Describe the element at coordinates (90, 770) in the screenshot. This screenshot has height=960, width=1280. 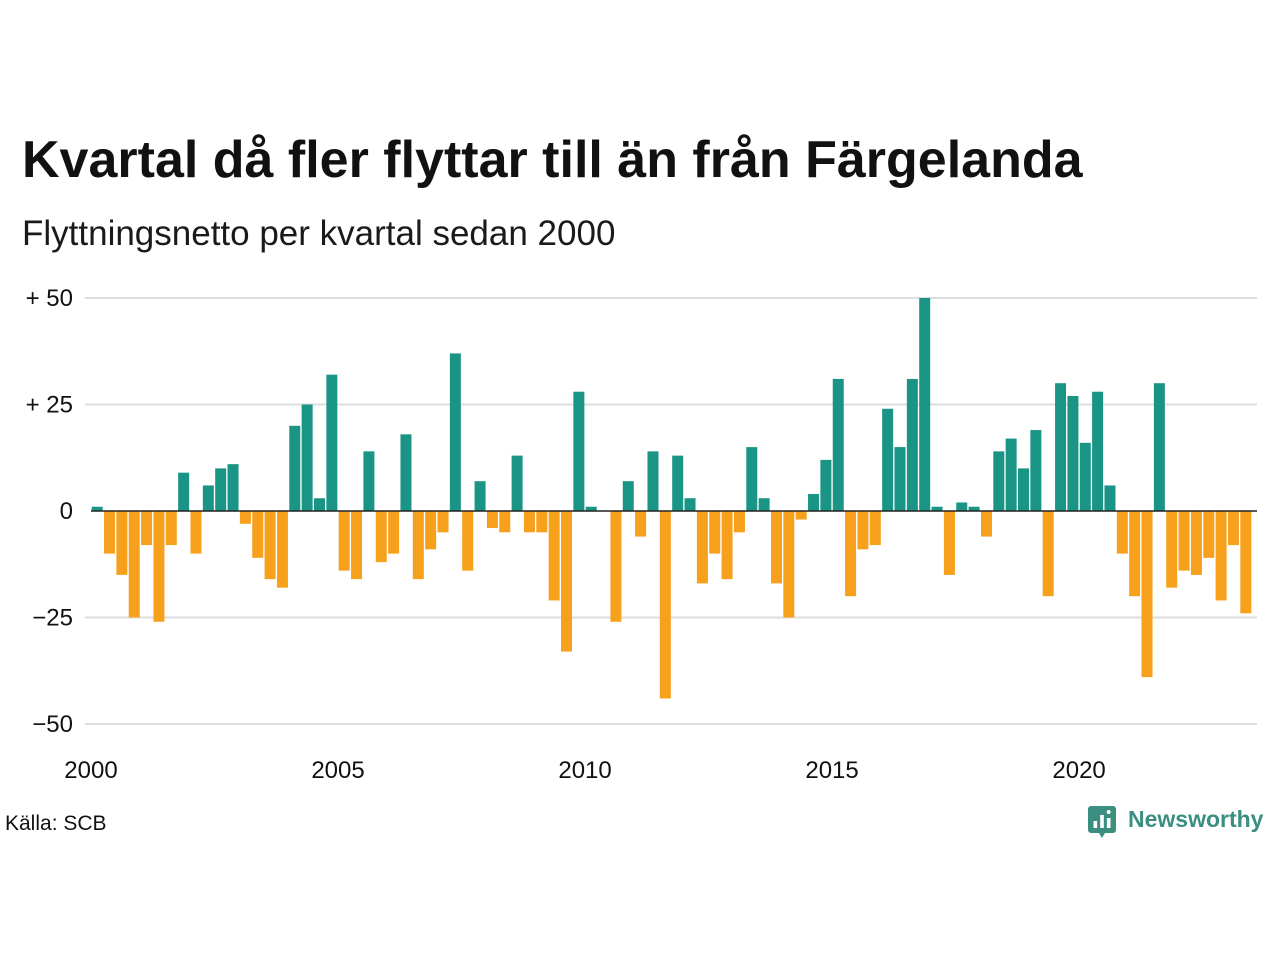
I see `x-tick-label: 2000` at that location.